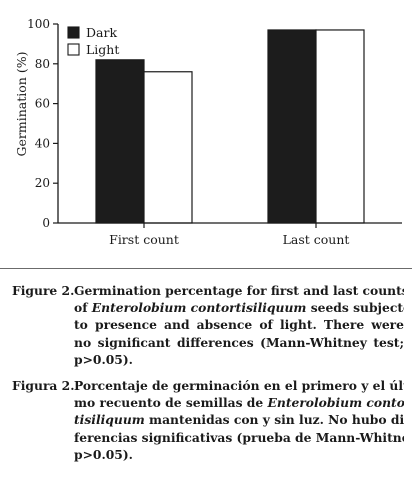 This screenshot has width=412, height=479. I want to click on caption-text: mo recuento de semillas de, so click(171, 403).